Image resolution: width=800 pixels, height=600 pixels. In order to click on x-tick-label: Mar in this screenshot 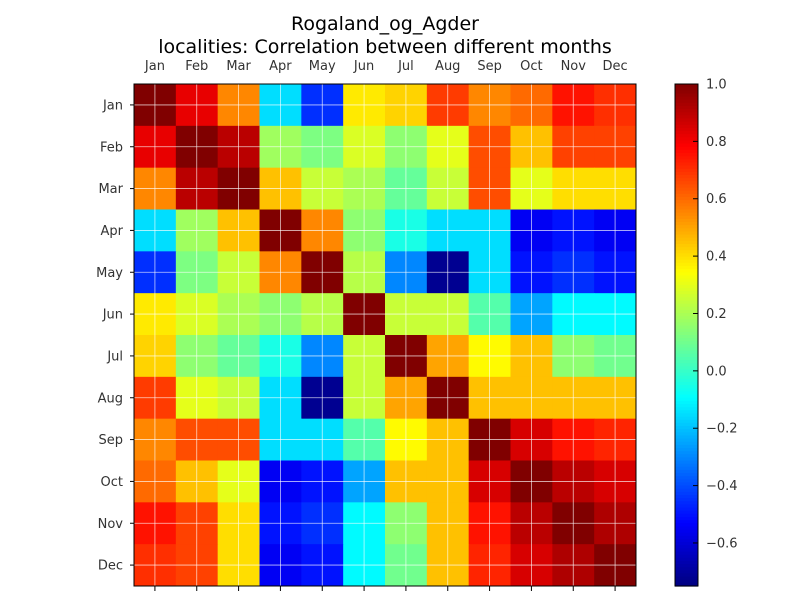, I will do `click(238, 66)`.